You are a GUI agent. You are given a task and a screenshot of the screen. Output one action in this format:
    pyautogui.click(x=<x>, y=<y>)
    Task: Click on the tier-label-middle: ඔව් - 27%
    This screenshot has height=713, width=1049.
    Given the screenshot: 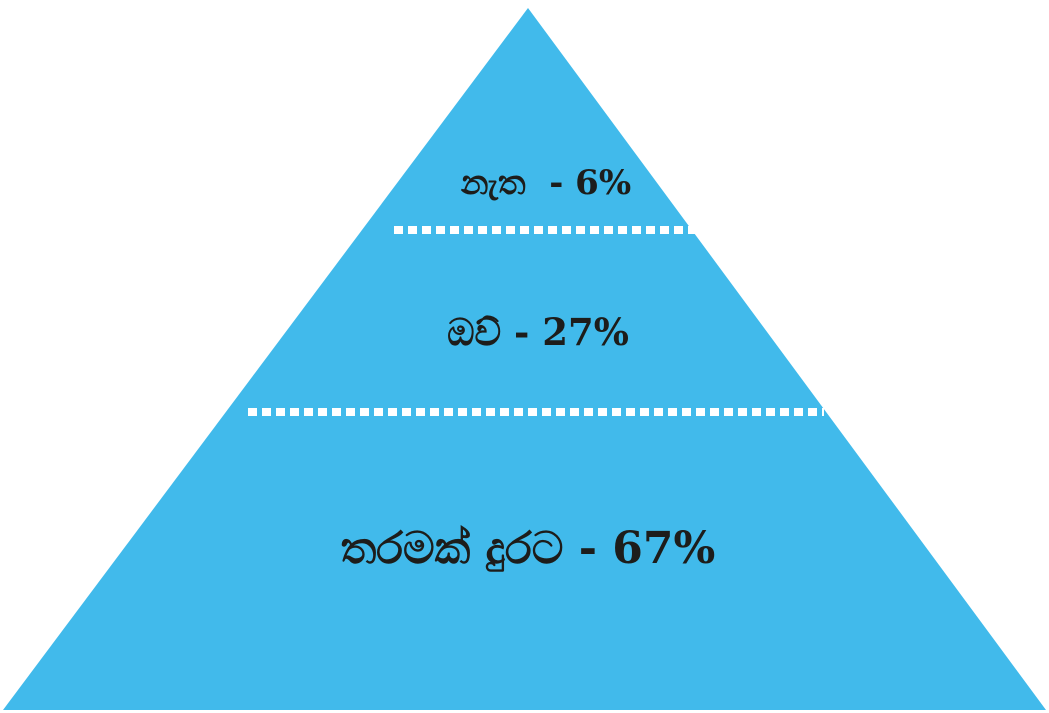 What is the action you would take?
    pyautogui.click(x=538, y=332)
    